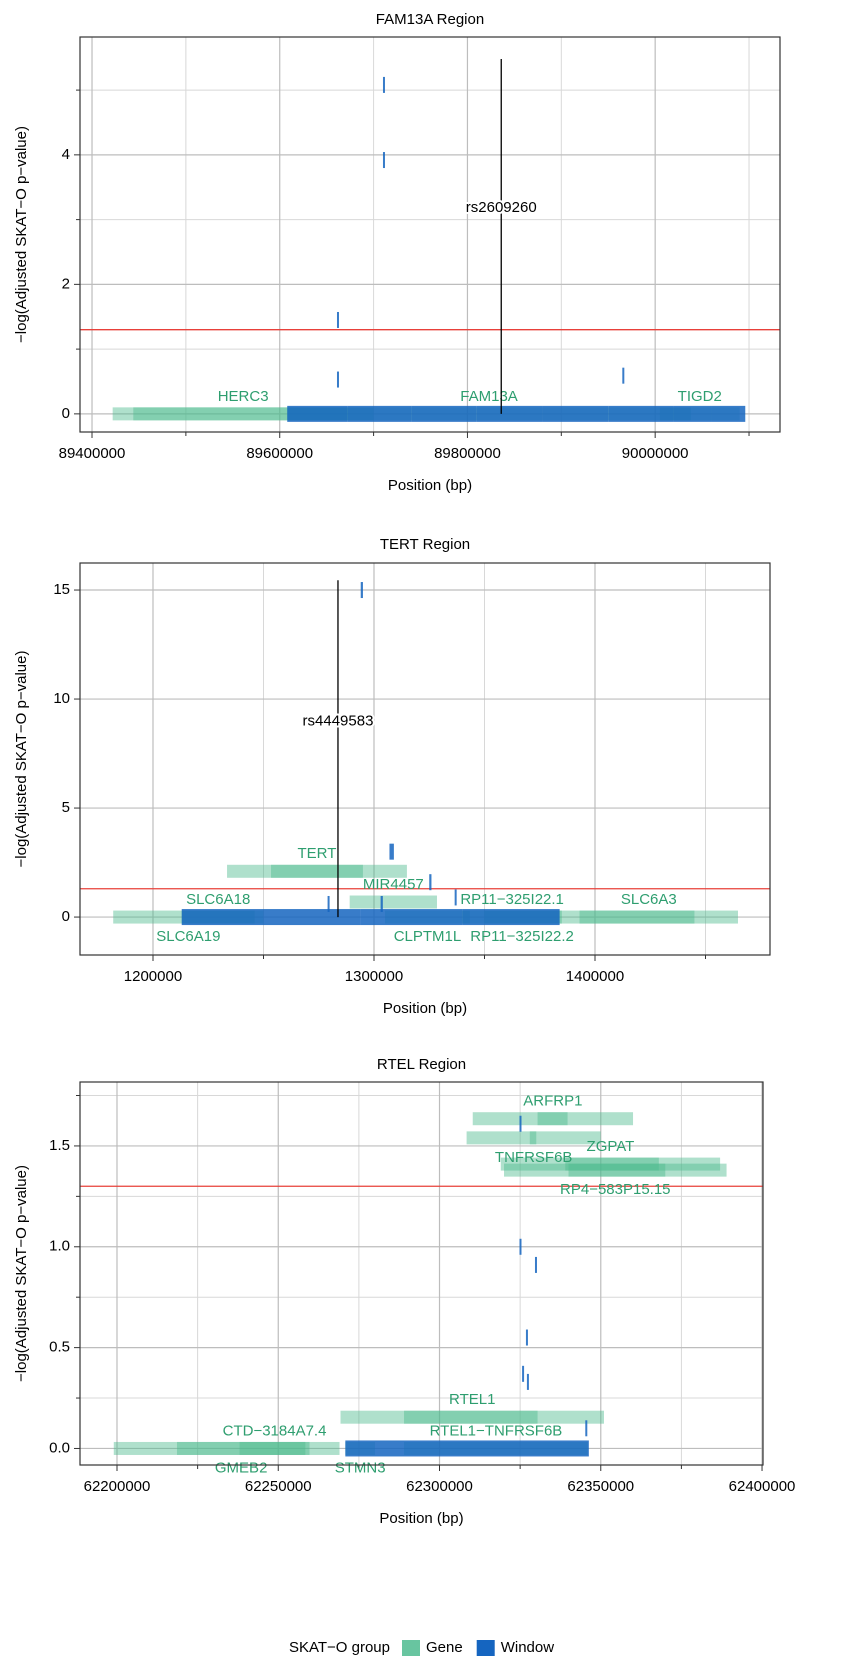 Image resolution: width=858 pixels, height=1661 pixels. What do you see at coordinates (421, 1647) in the screenshot?
I see `legend: SKAT−O group Gene Window` at bounding box center [421, 1647].